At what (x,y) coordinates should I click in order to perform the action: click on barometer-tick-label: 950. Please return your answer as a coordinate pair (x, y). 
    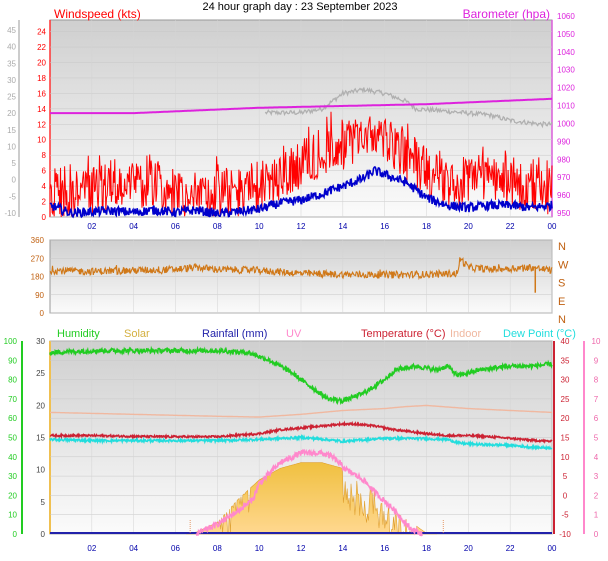
    Looking at the image, I should click on (564, 213).